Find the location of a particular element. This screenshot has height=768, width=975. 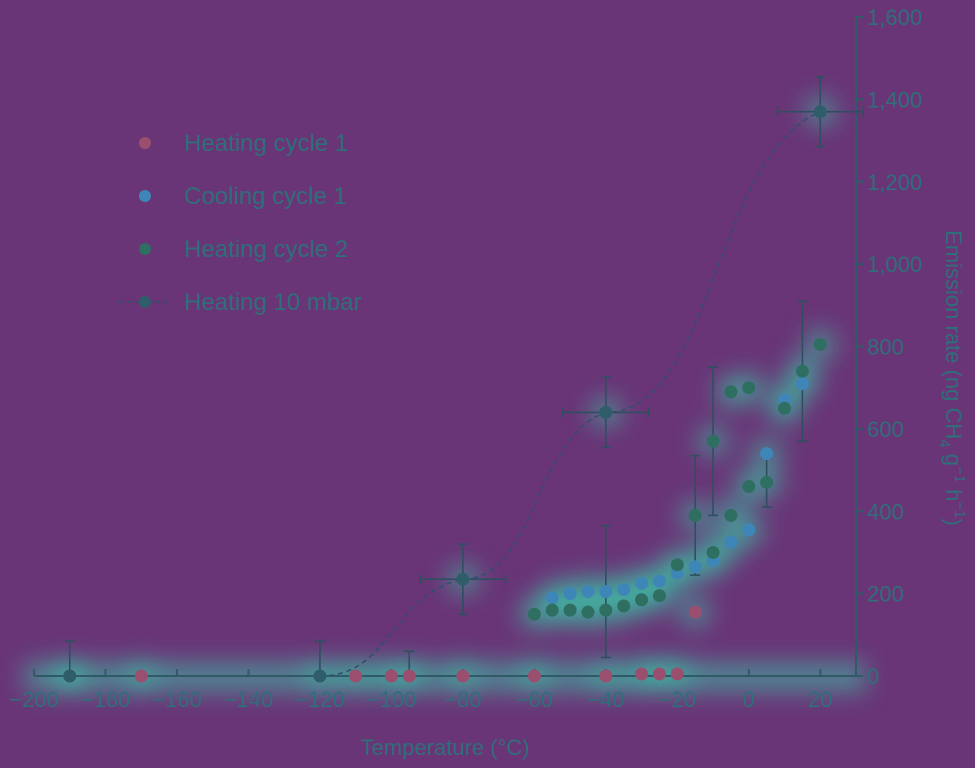

legend-item-cooling-cycle-1: Cooling cycle 1 is located at coordinates (243, 196).